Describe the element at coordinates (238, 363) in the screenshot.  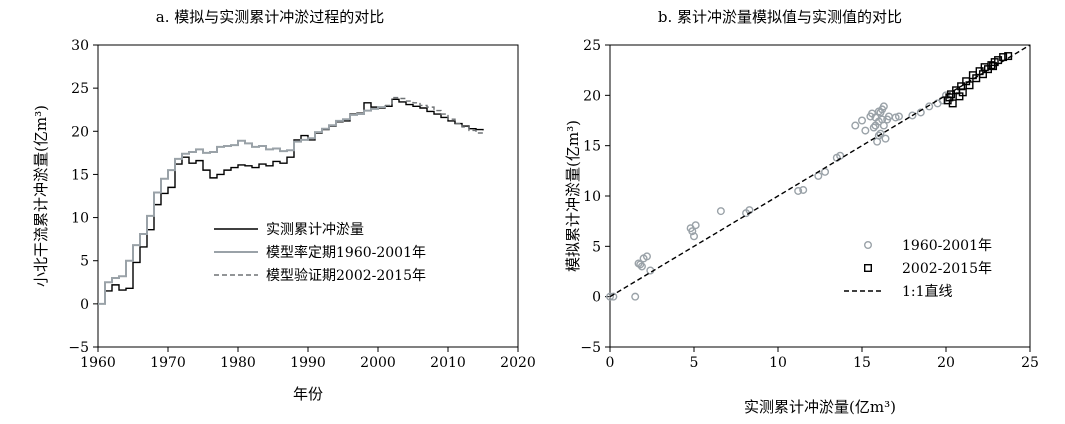
I see `x-tick-label: 1980` at that location.